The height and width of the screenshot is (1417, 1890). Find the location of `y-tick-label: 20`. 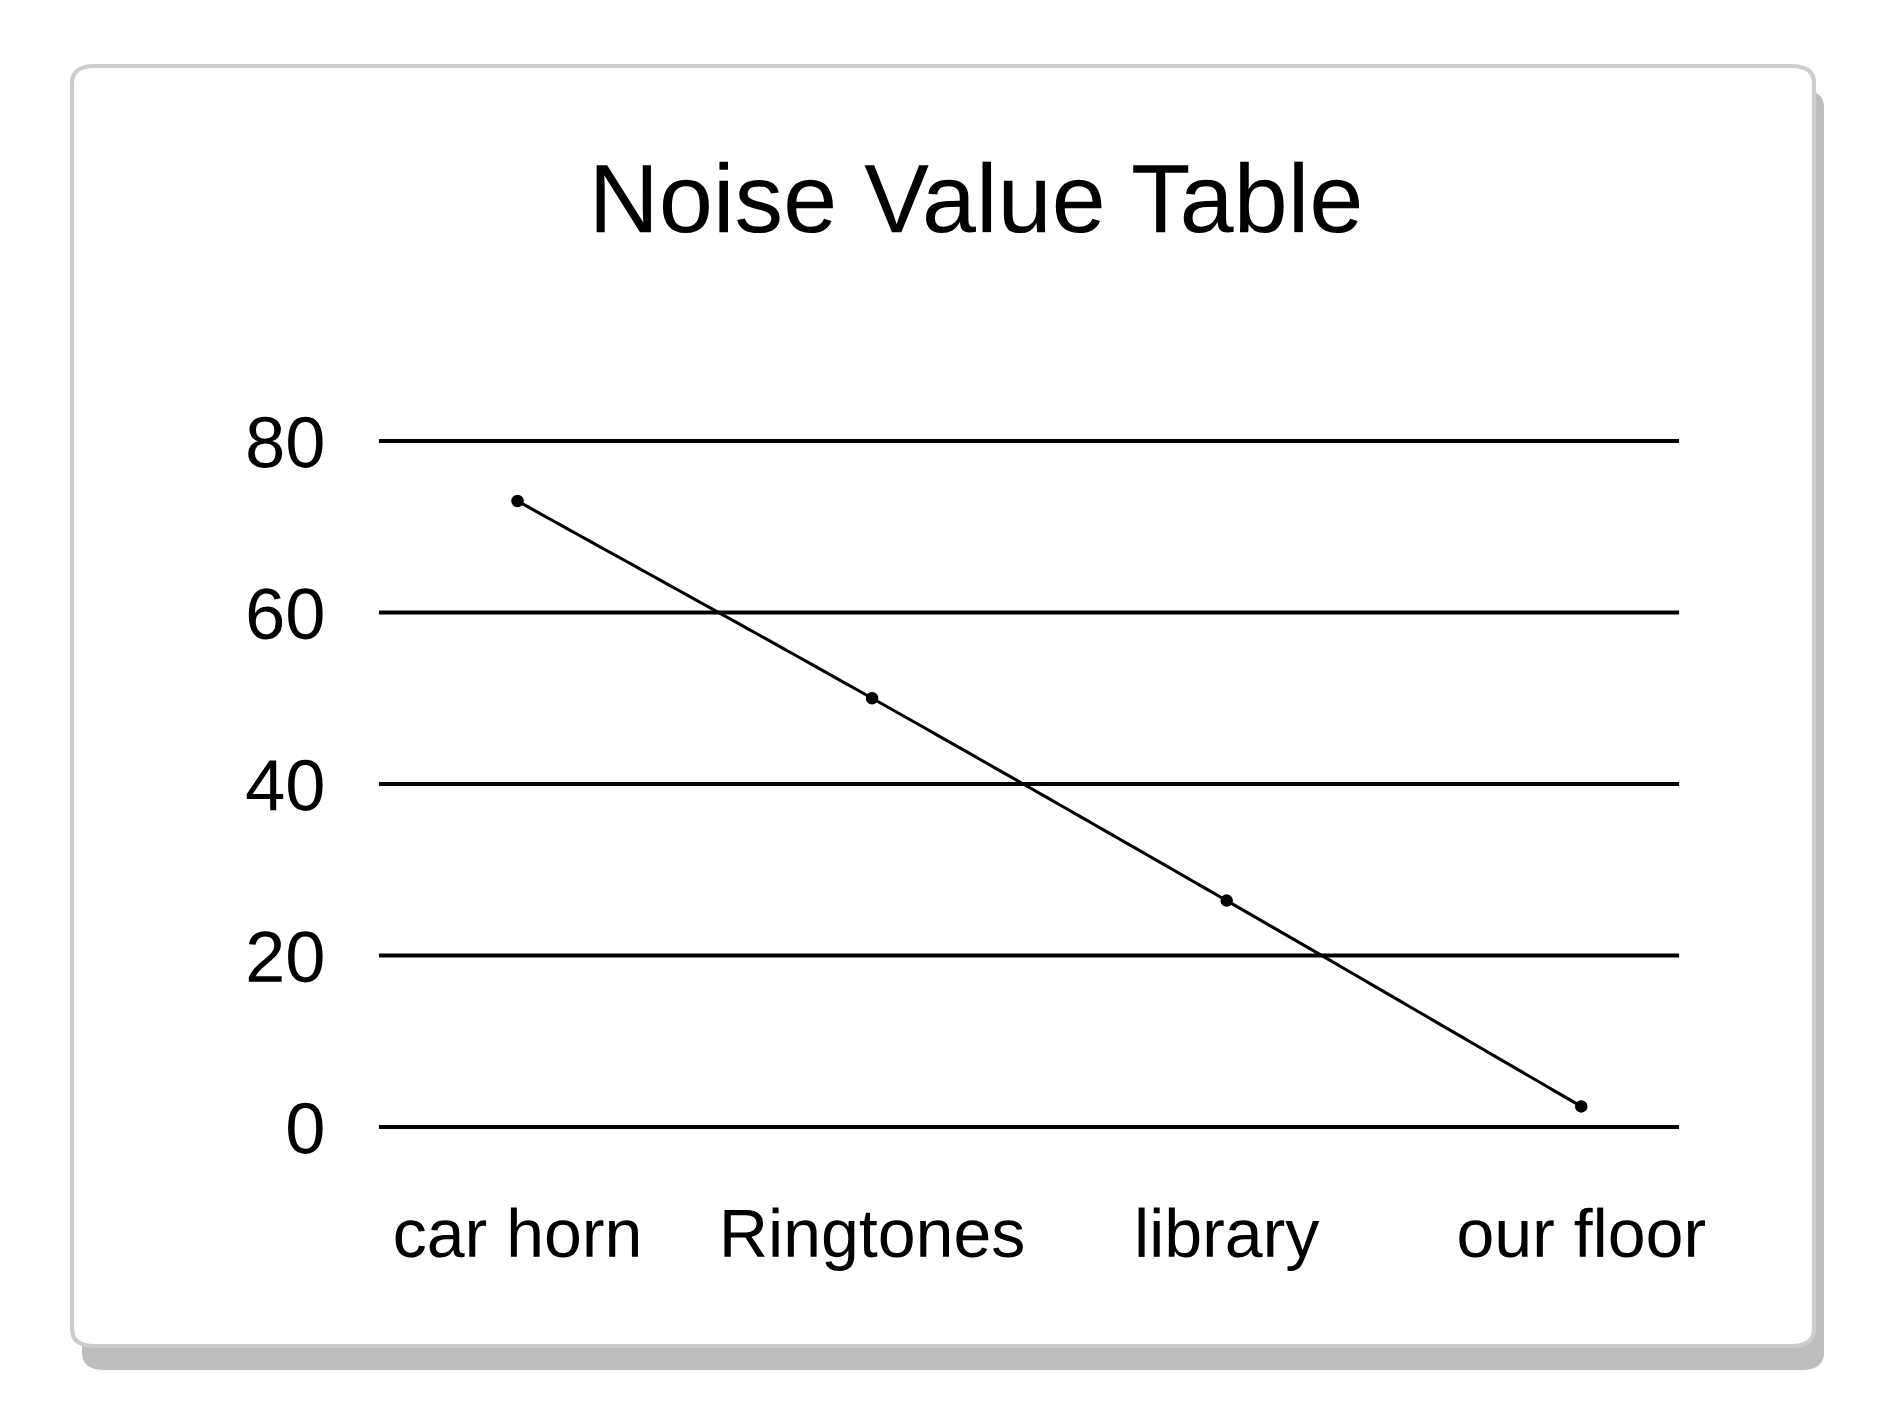

y-tick-label: 20 is located at coordinates (285, 957).